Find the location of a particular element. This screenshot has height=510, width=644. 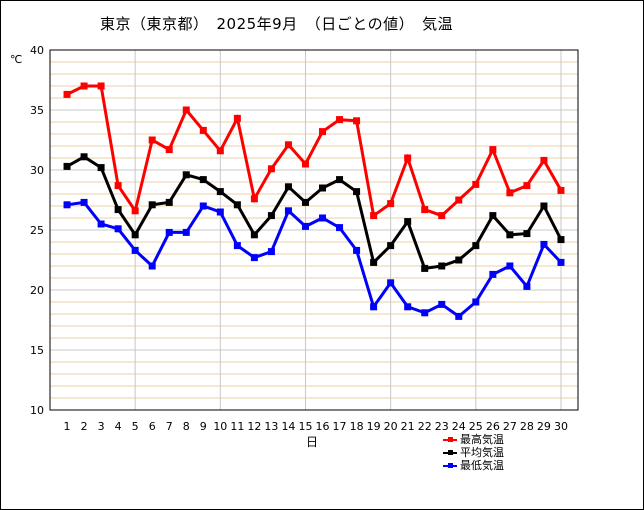

y-tick-label: 40 is located at coordinates (37, 50).